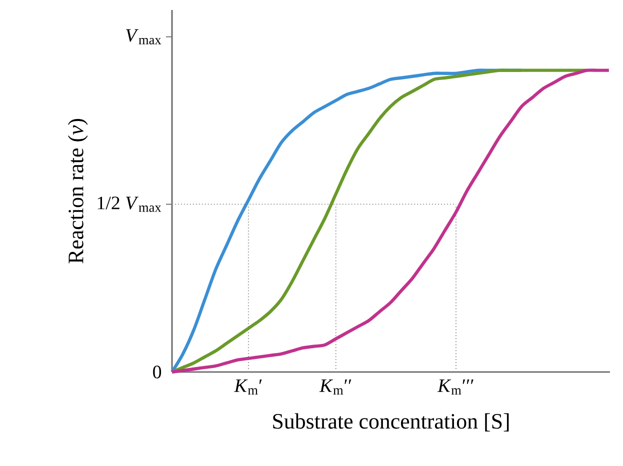 This screenshot has height=466, width=623. What do you see at coordinates (157, 372) in the screenshot?
I see `text: 0` at bounding box center [157, 372].